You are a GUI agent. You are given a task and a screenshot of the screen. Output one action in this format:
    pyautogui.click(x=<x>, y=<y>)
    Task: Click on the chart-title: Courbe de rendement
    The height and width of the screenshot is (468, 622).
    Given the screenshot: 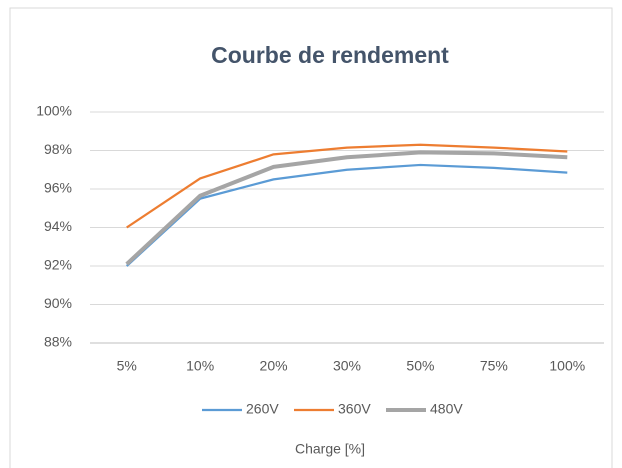 What is the action you would take?
    pyautogui.click(x=330, y=55)
    